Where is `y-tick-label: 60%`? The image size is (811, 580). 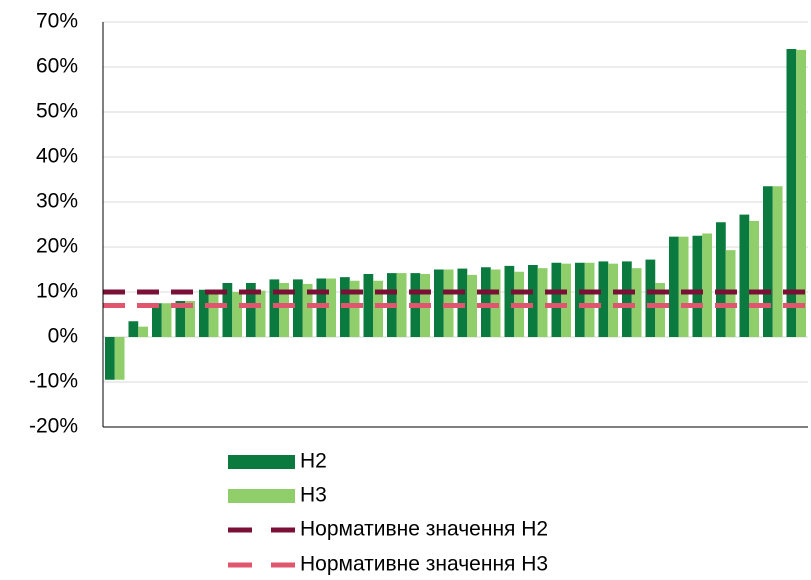 y-tick-label: 60% is located at coordinates (57, 66).